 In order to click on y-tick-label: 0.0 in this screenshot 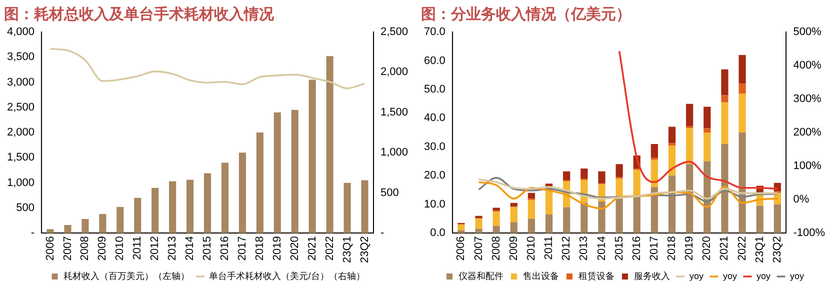, I will do `click(438, 233)`.